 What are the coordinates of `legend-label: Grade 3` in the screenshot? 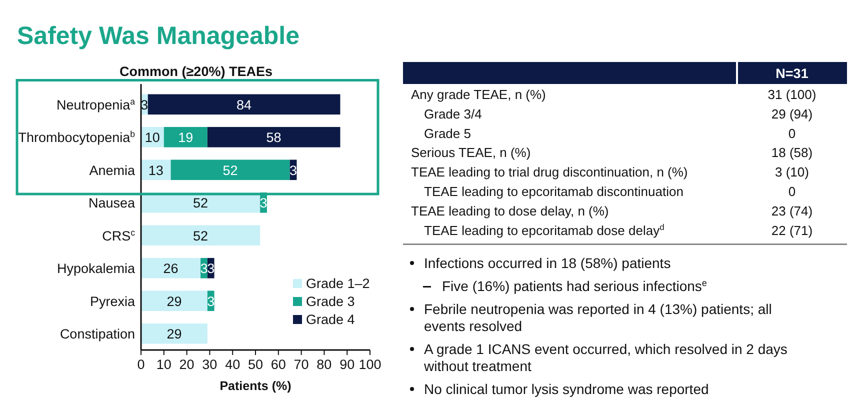 It's located at (330, 301).